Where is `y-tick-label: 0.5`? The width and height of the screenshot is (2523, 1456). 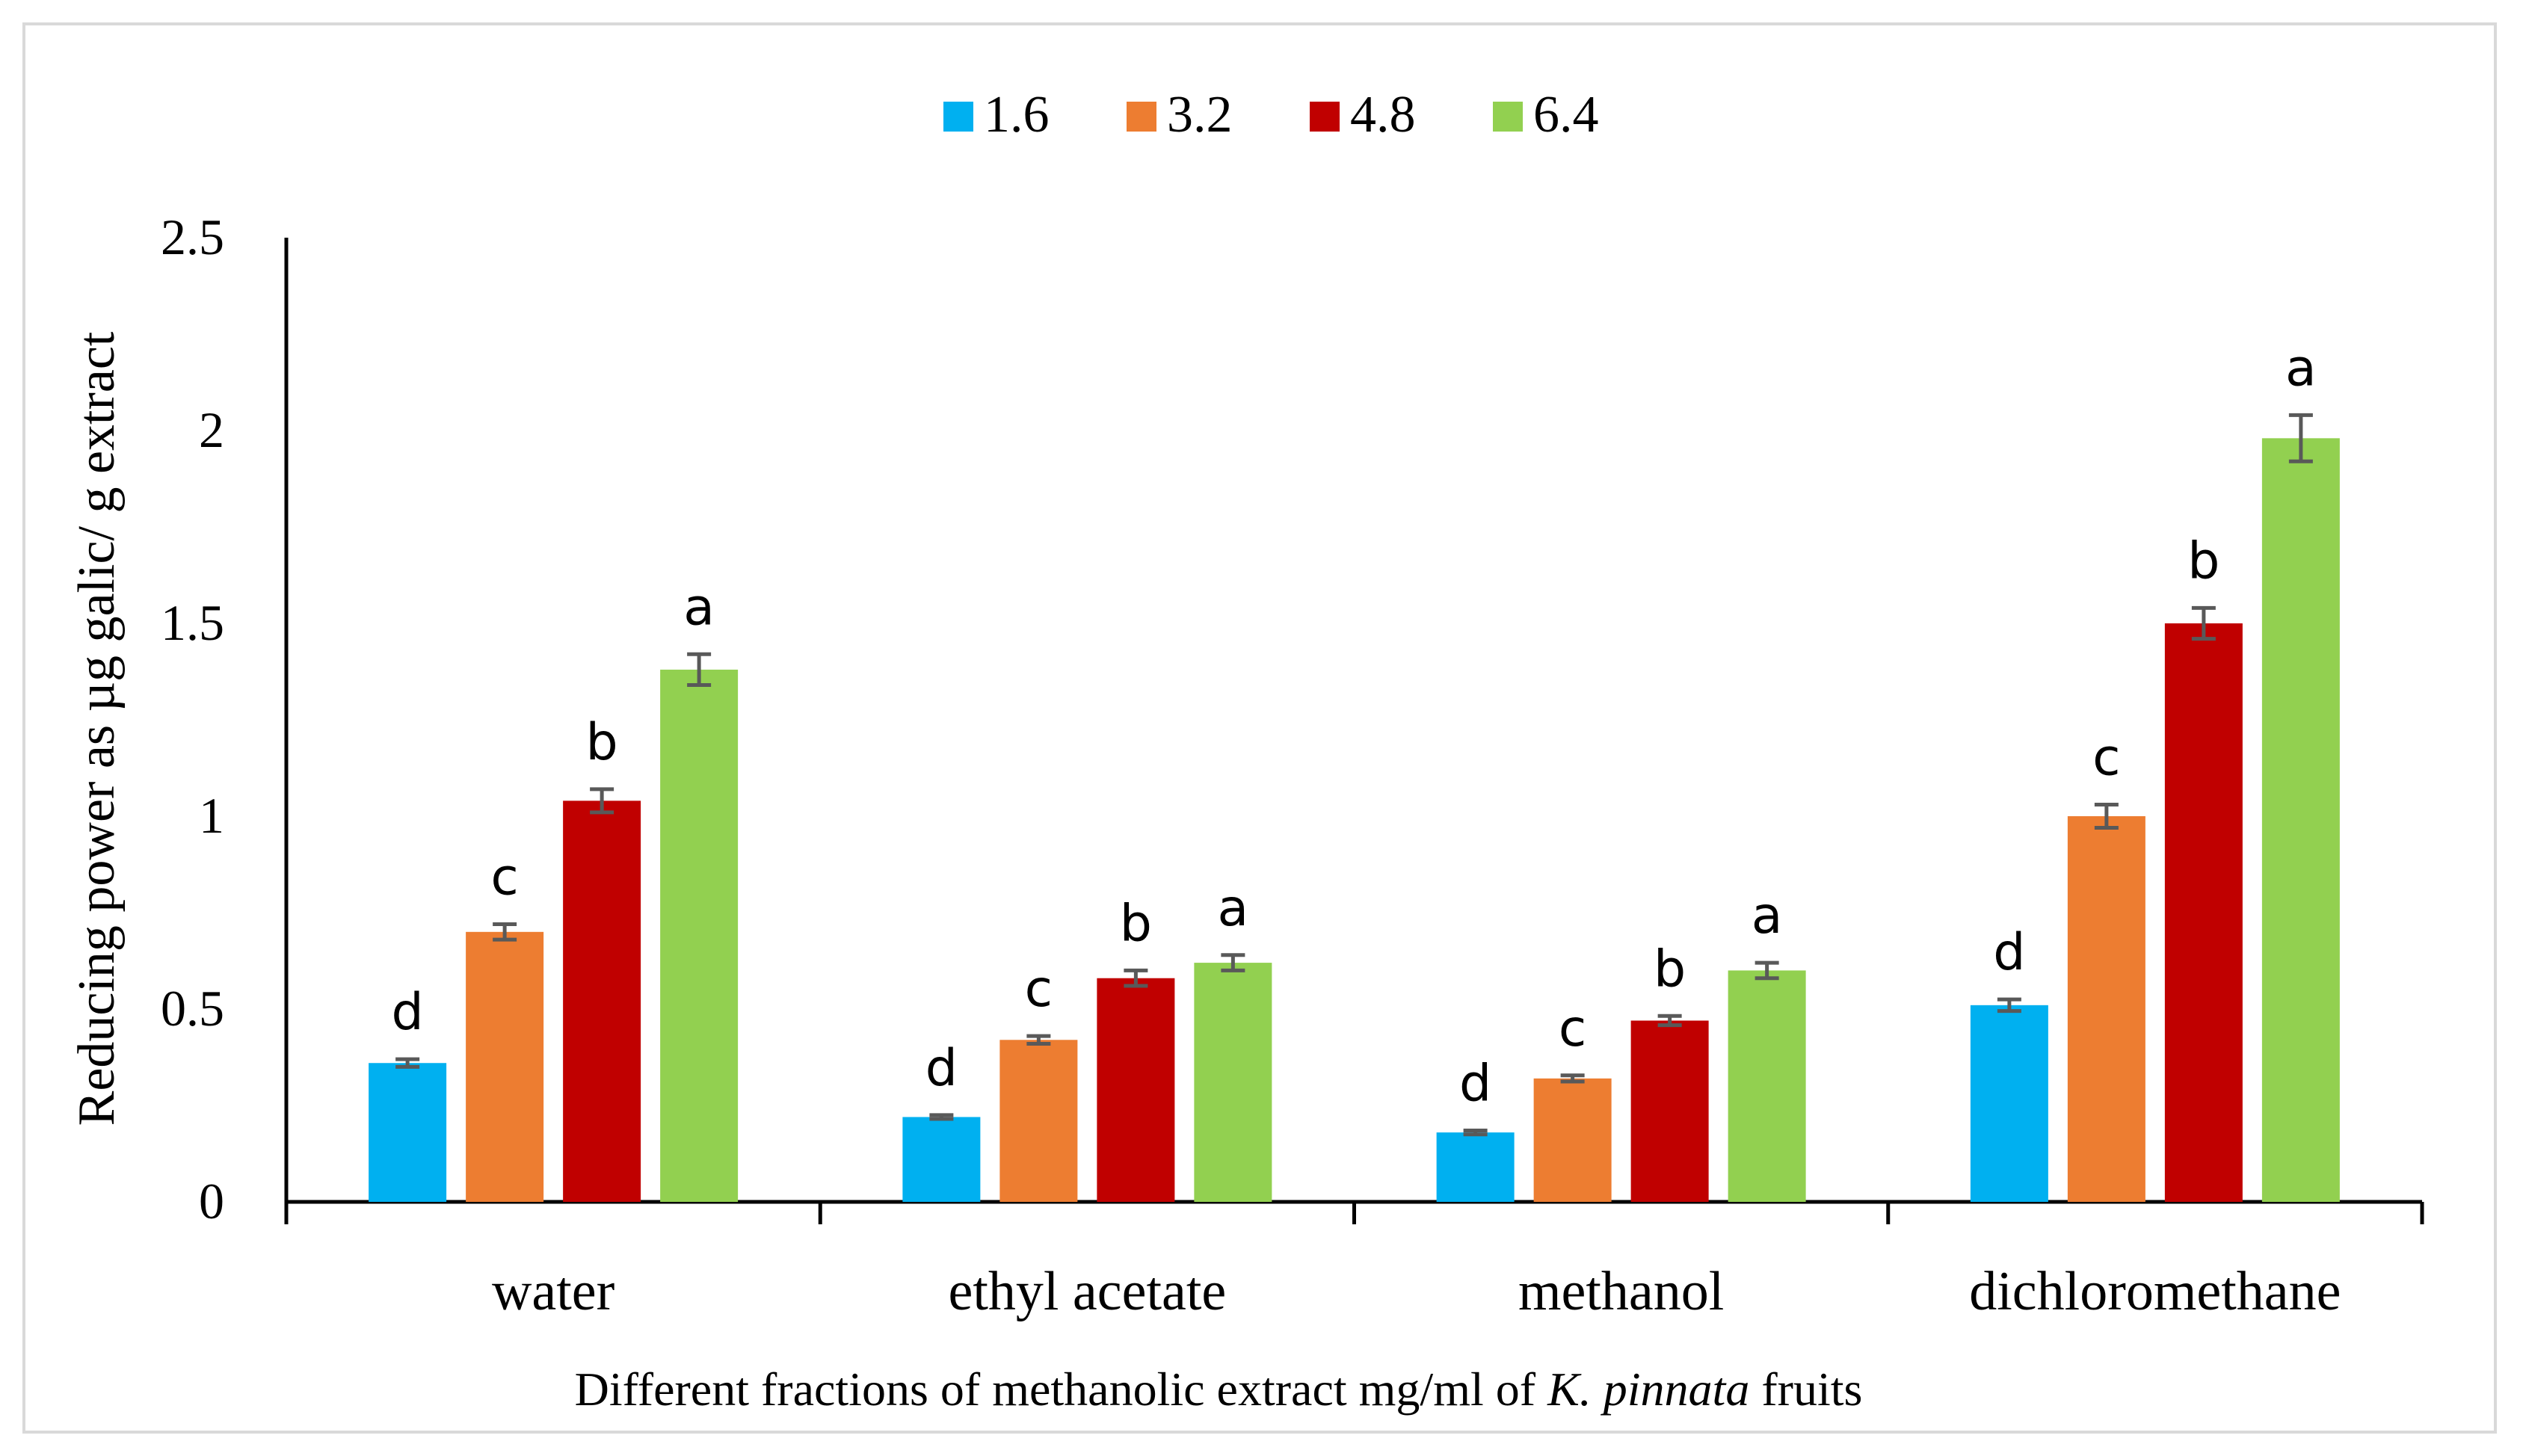
y-tick-label: 0.5 is located at coordinates (192, 1008).